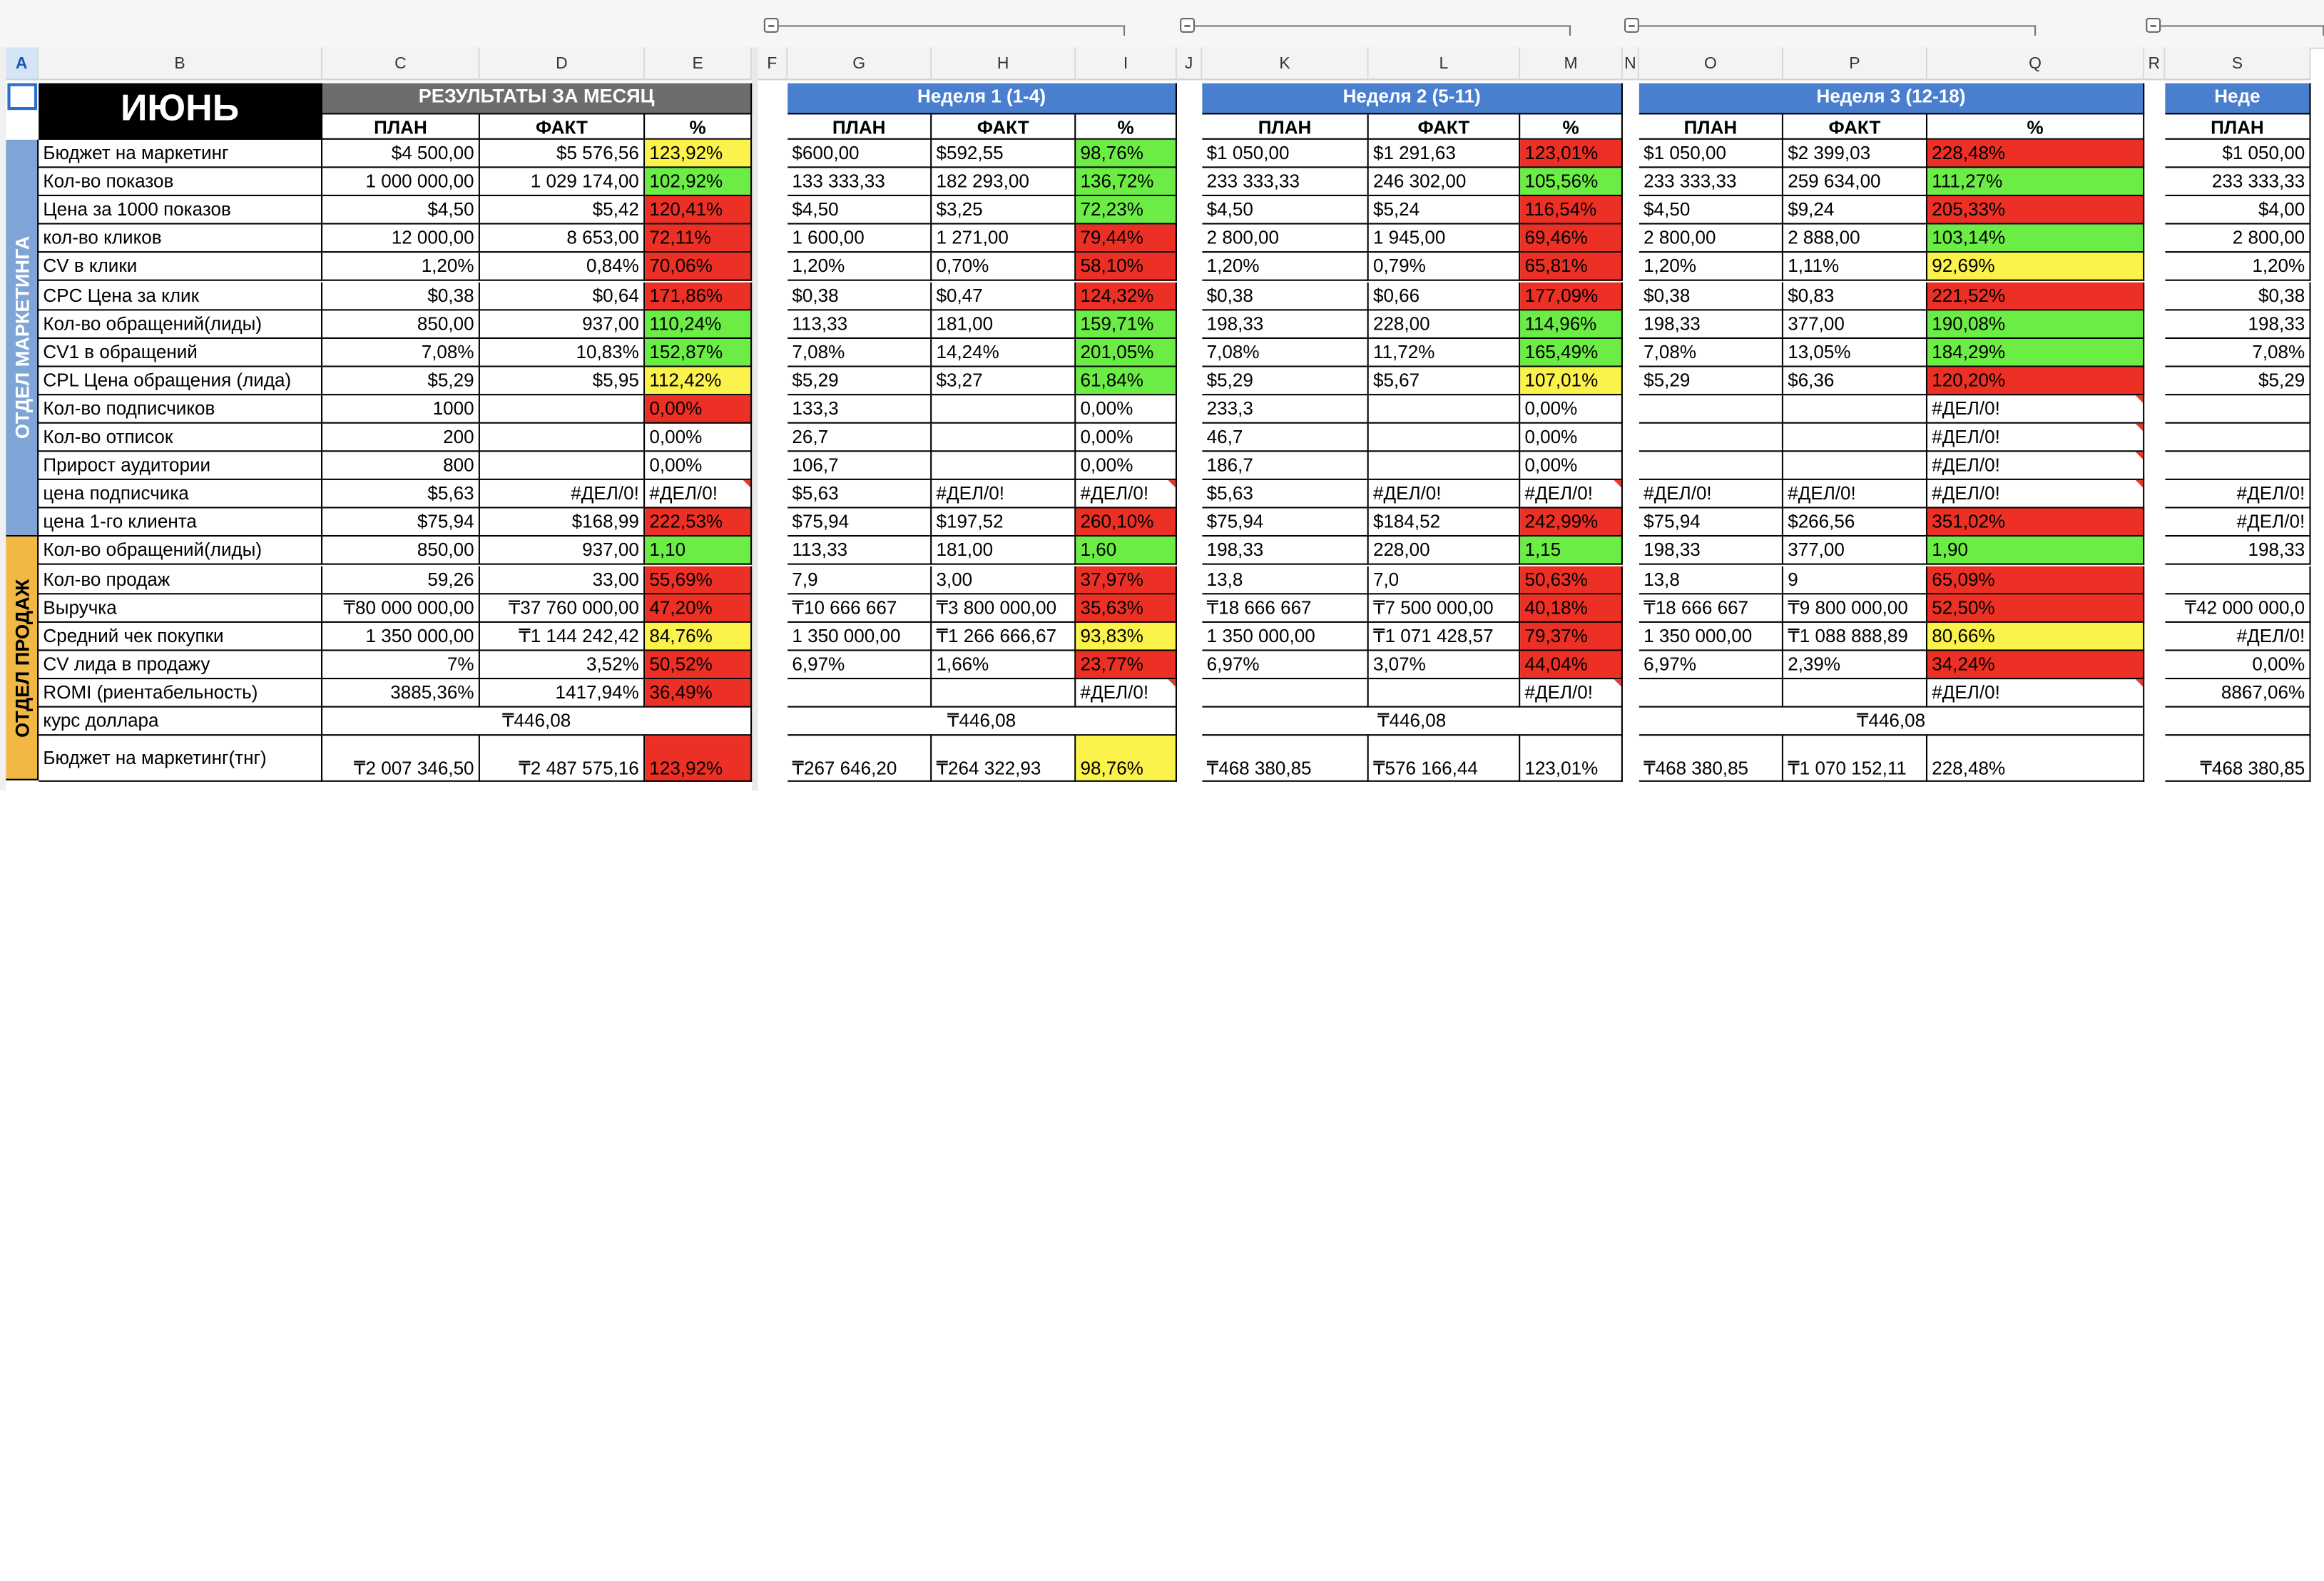  I want to click on column-header-i: I, so click(1126, 64).